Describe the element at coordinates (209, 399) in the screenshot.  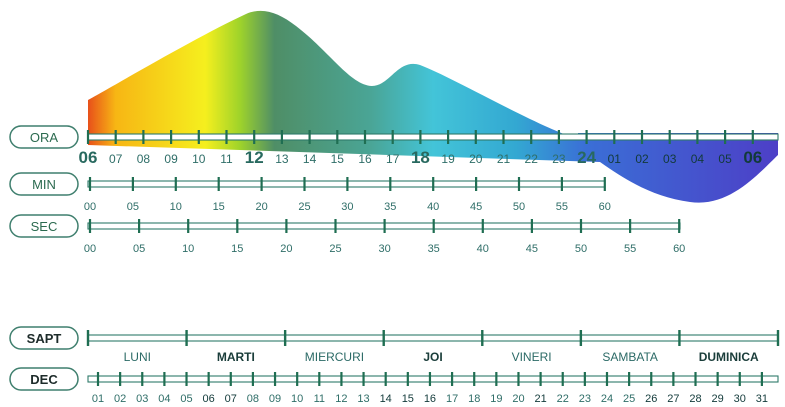
I see `dec-tick-label: 06` at that location.